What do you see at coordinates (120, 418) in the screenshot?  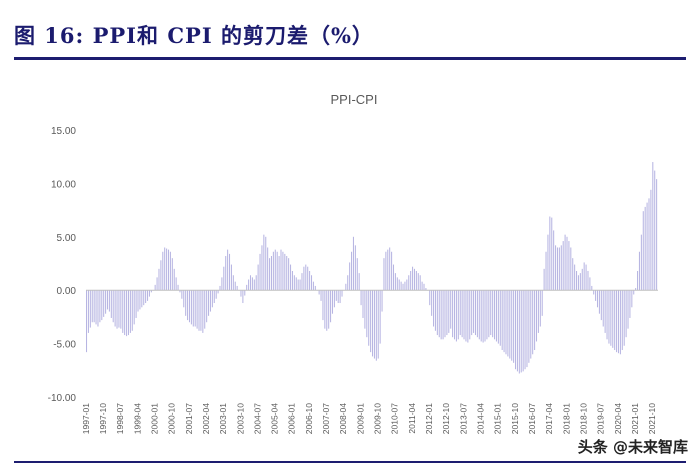 I see `x-tick-label: 1998-07` at bounding box center [120, 418].